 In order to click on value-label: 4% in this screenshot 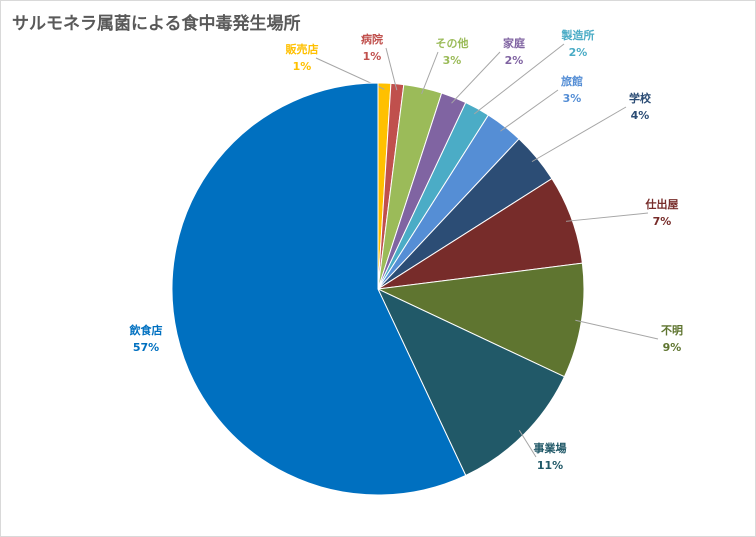, I will do `click(640, 115)`.